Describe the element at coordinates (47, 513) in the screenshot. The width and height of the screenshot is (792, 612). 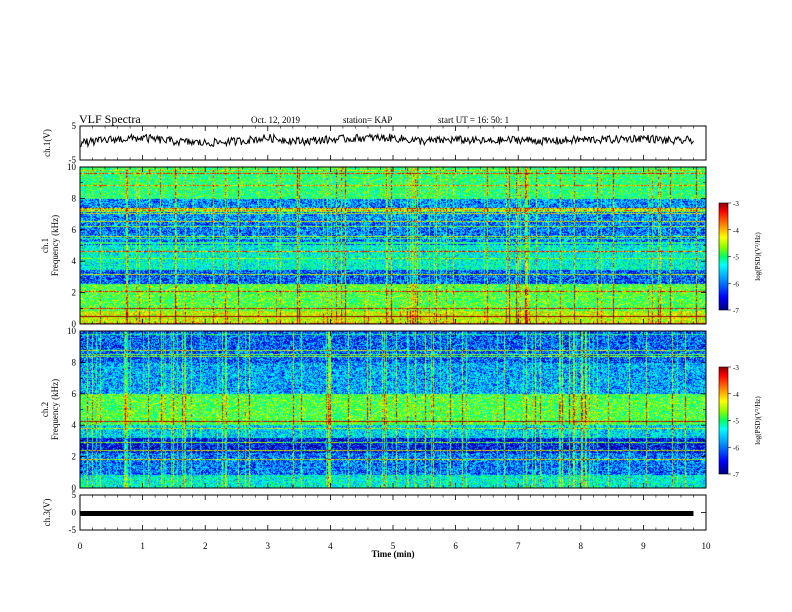
I see `y-axis-label: ch.3(V)` at that location.